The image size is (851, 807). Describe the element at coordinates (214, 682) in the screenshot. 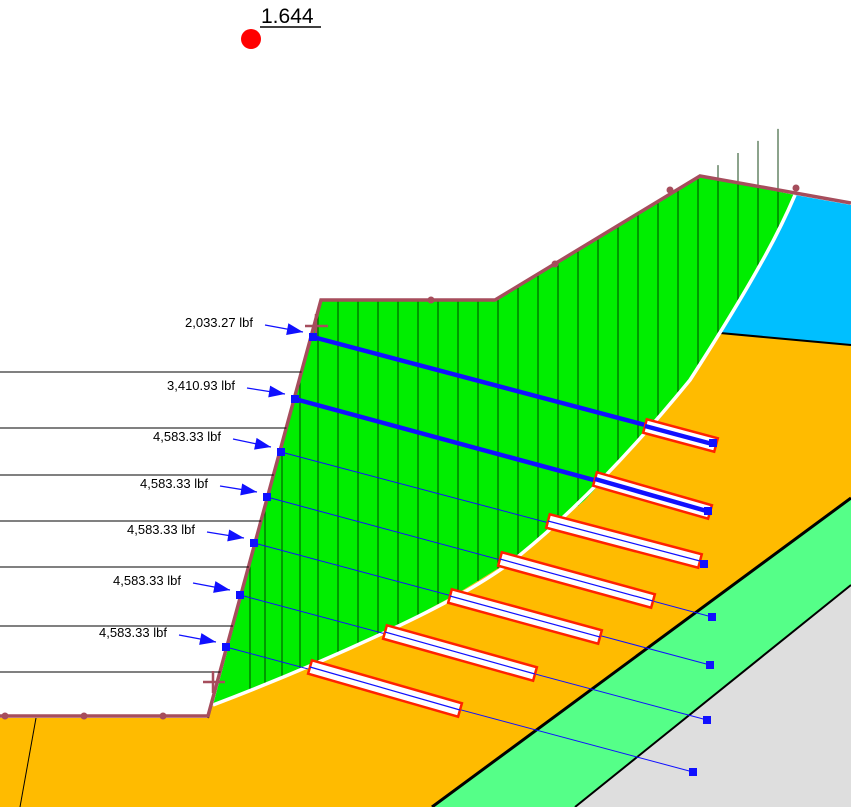

I see `slip-endpoint-cross-icon` at that location.